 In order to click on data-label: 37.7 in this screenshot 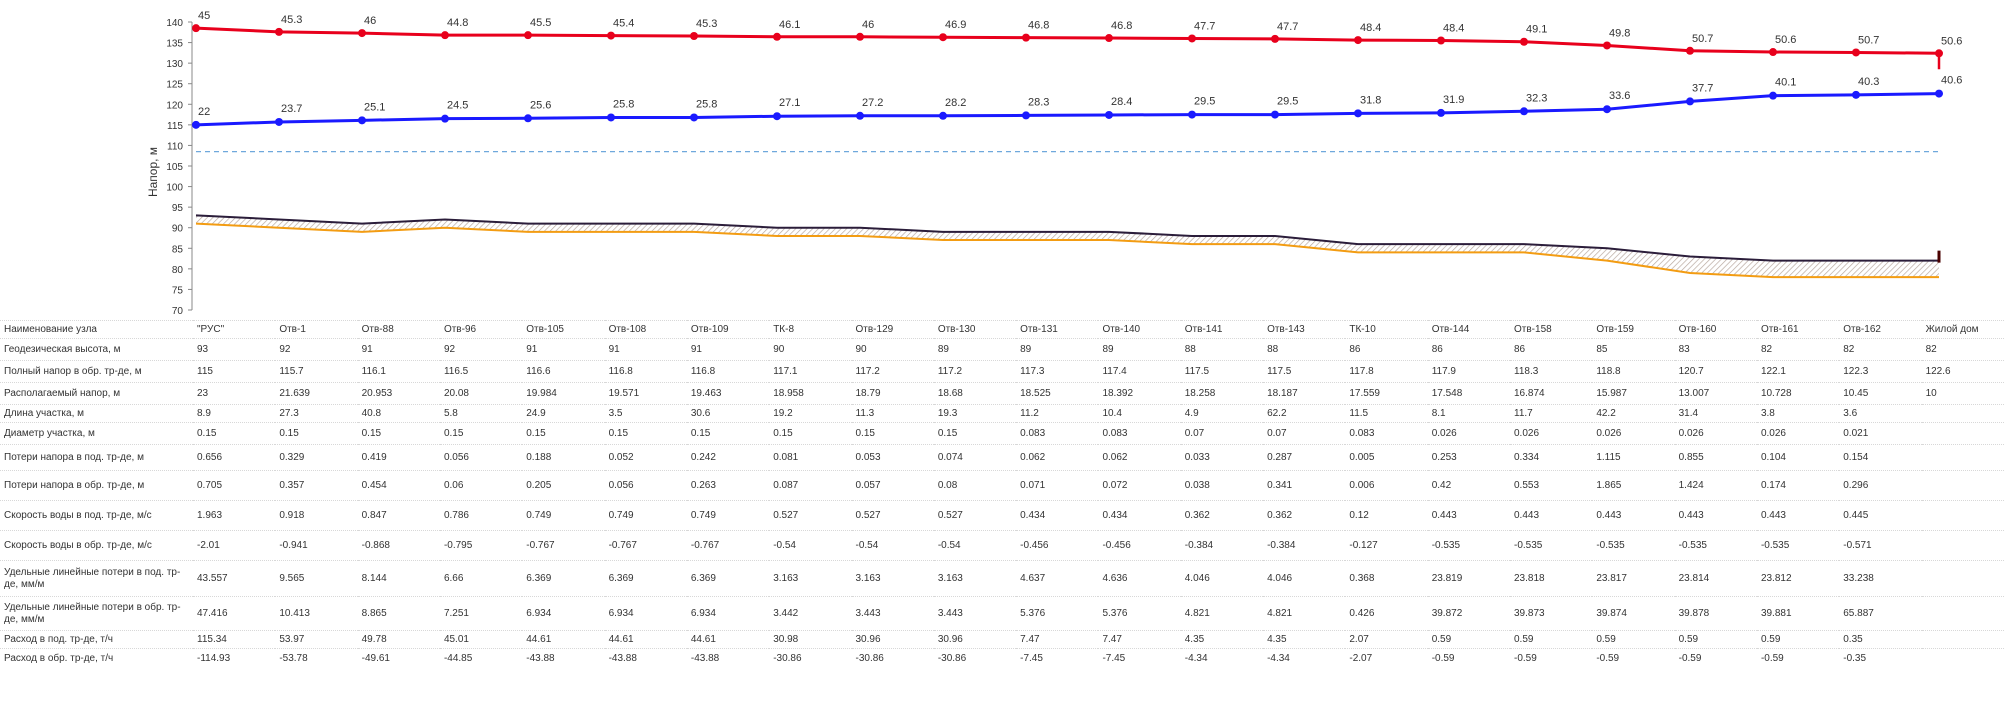, I will do `click(1702, 88)`.